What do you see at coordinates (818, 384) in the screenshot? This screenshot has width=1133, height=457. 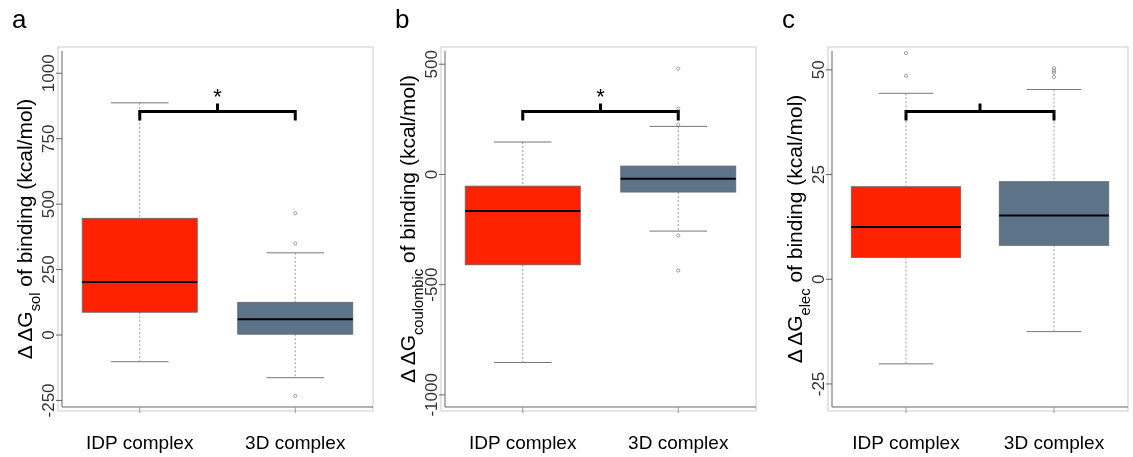 I see `y-tick-label: -25` at bounding box center [818, 384].